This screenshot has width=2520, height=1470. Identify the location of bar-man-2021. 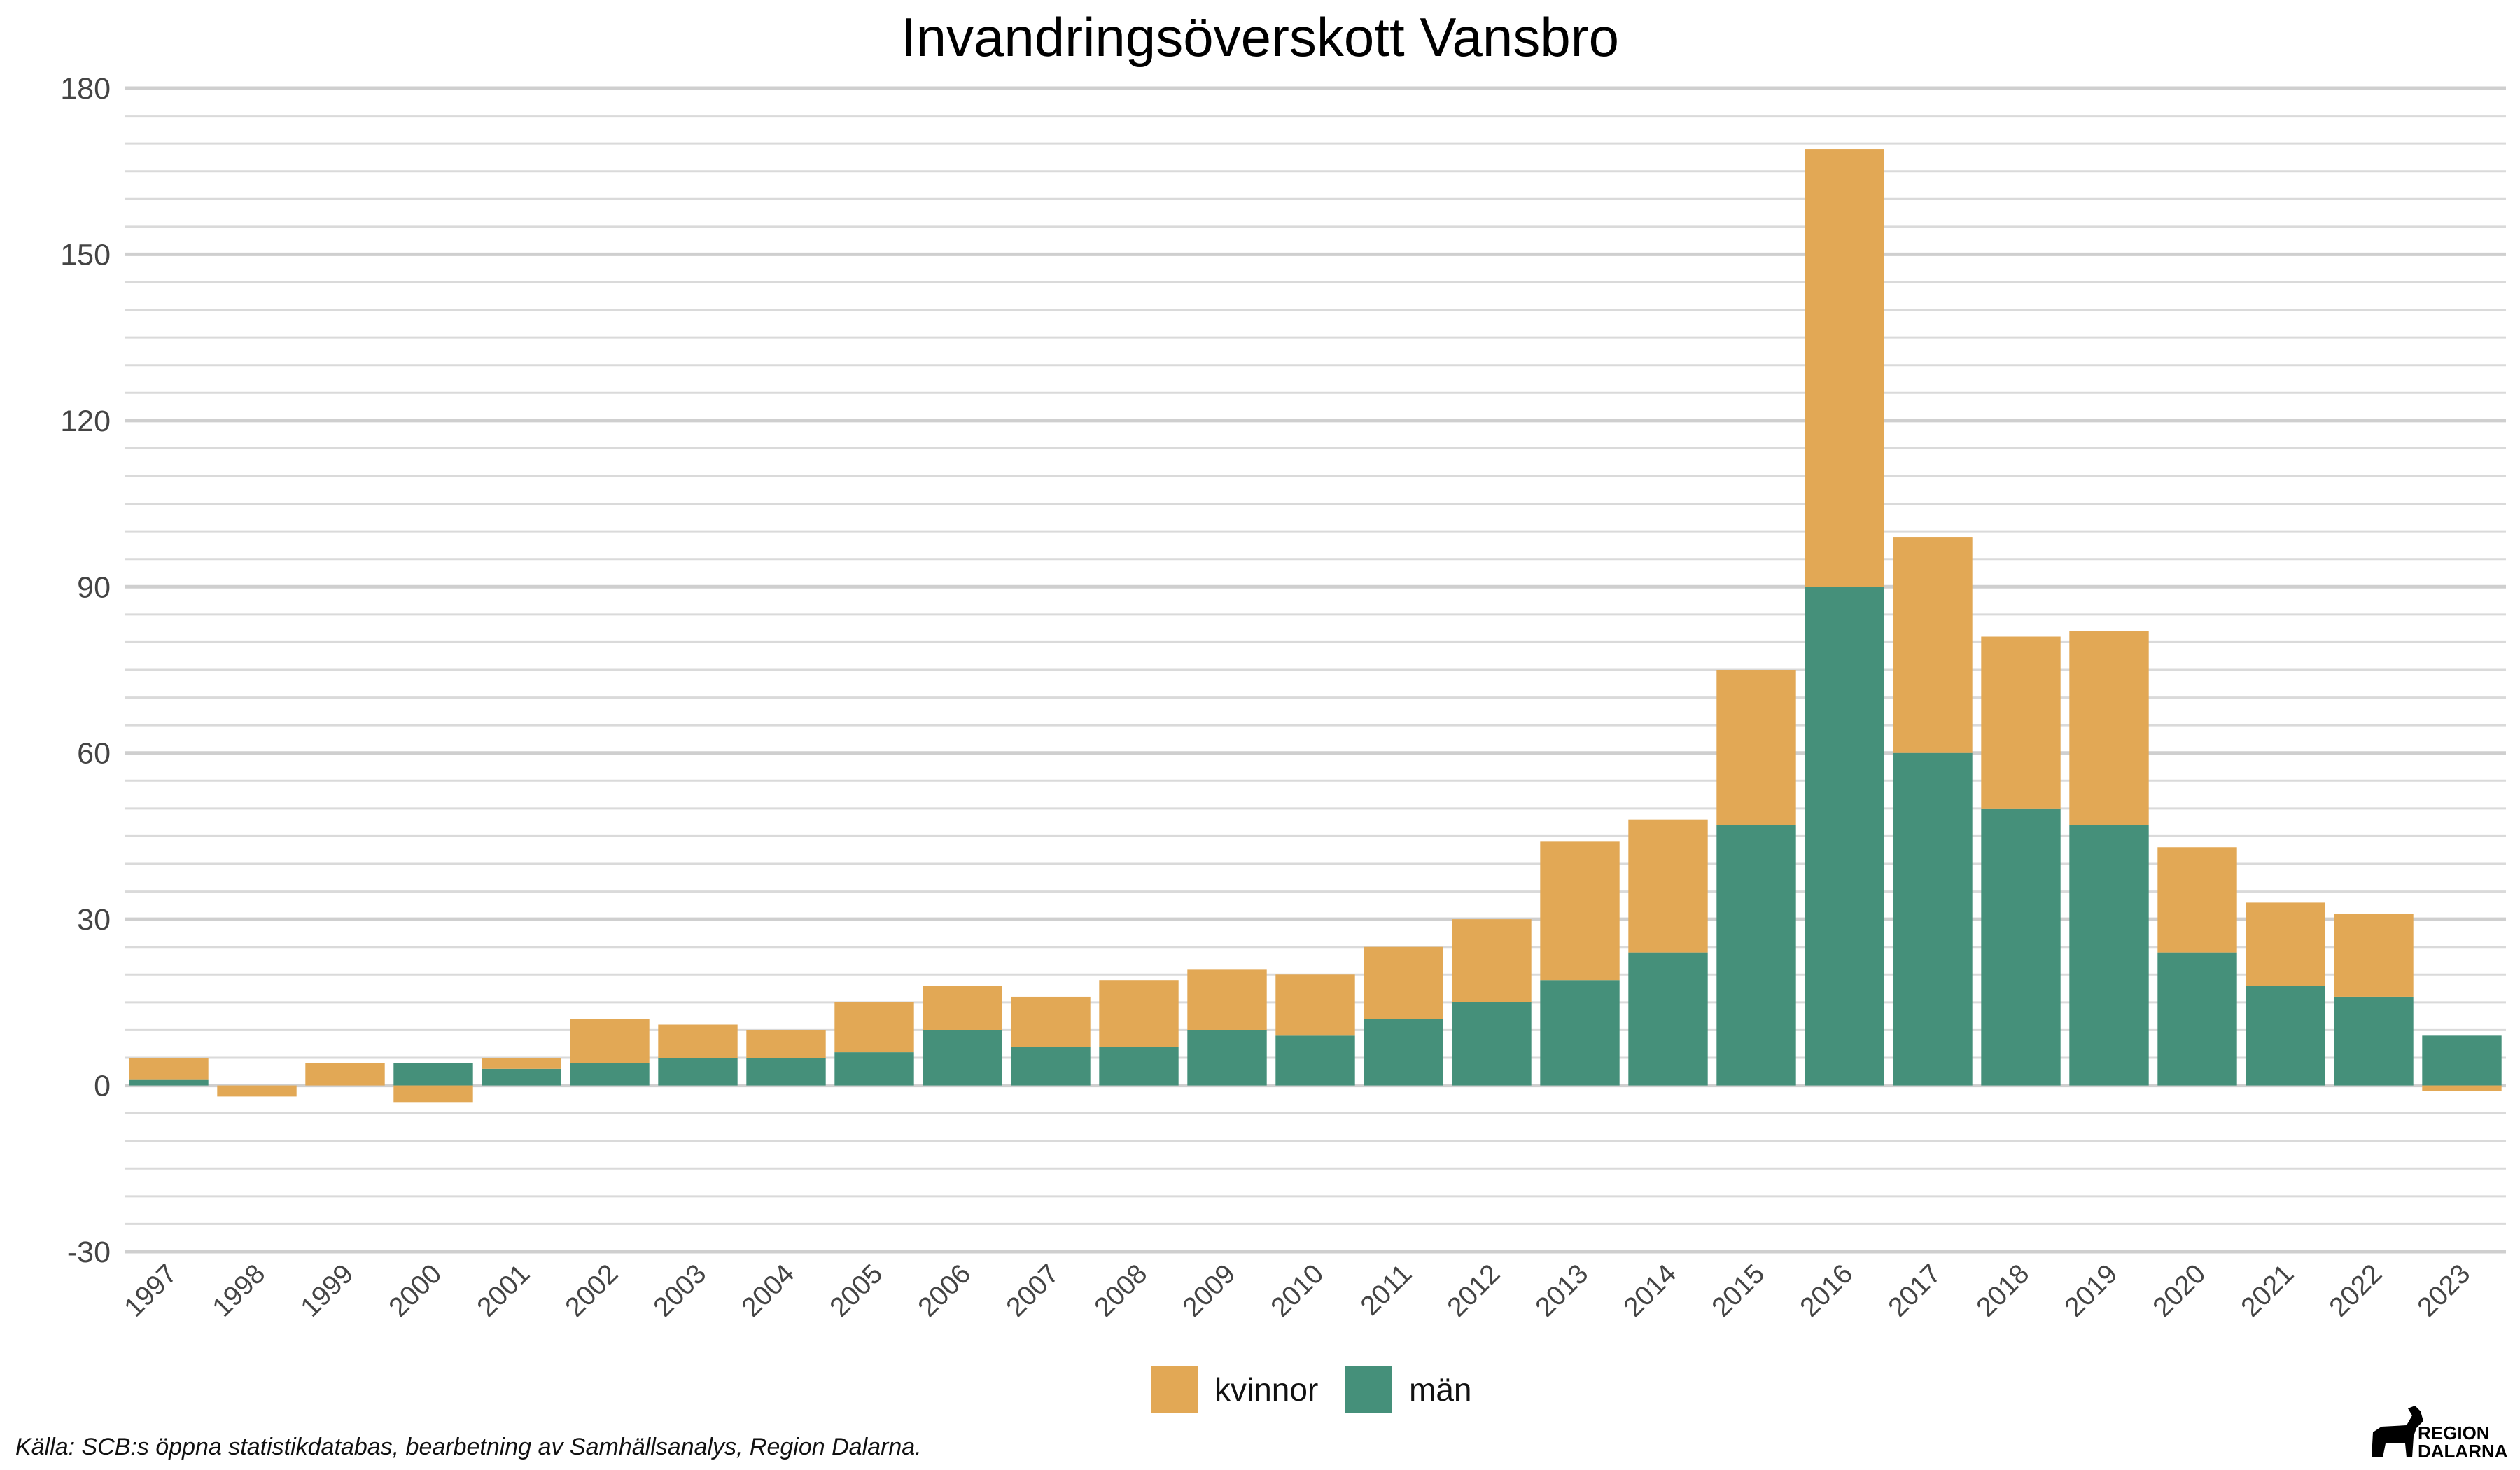
(2285, 1036).